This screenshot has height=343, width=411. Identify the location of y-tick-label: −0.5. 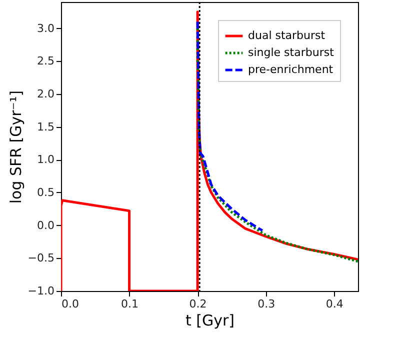
(41, 258).